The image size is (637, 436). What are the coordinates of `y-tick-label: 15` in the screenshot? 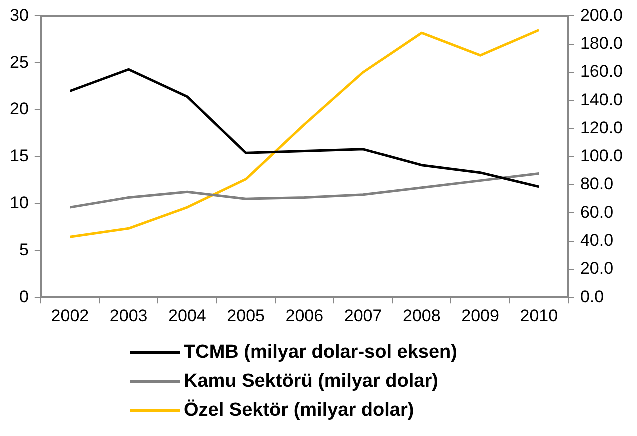 It's located at (19, 156).